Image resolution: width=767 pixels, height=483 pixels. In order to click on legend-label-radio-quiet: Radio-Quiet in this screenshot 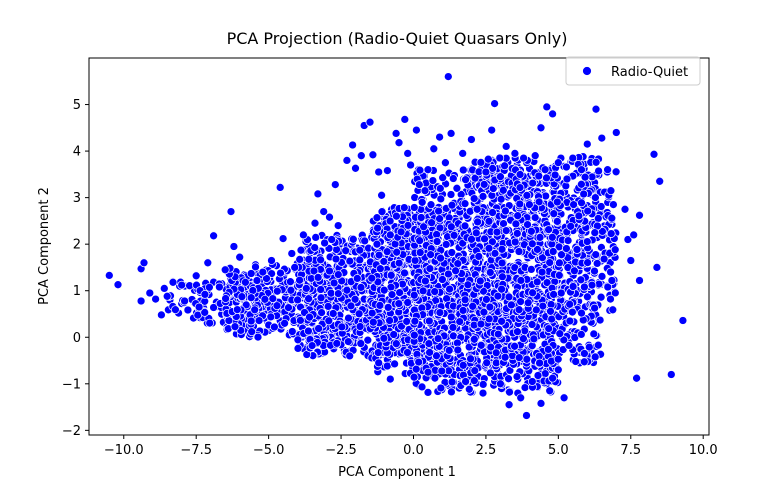, I will do `click(649, 72)`.